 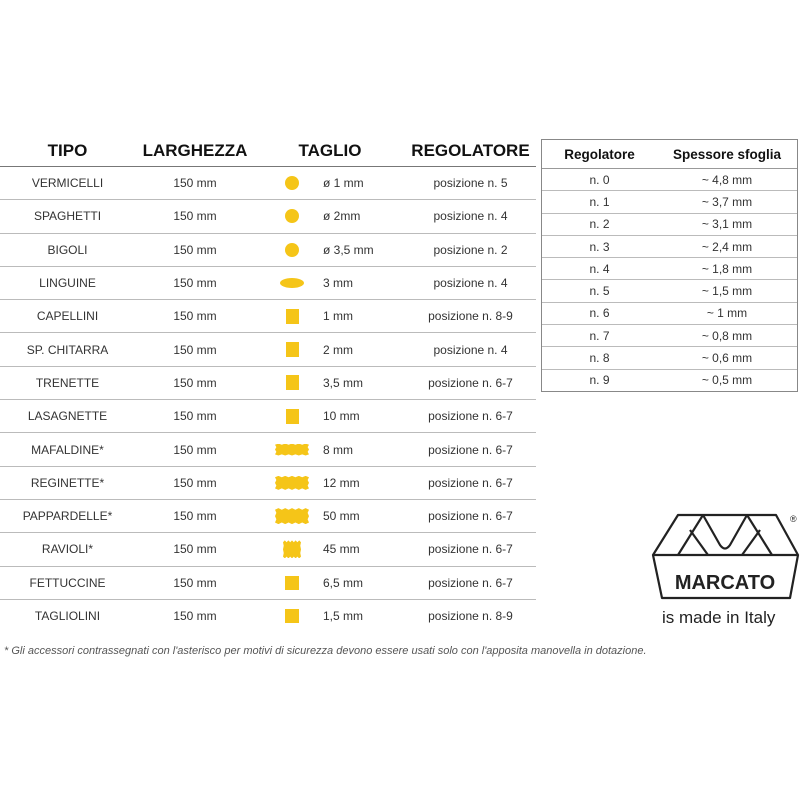 I want to click on taglio-cell: 3,5 mm, so click(x=330, y=383).